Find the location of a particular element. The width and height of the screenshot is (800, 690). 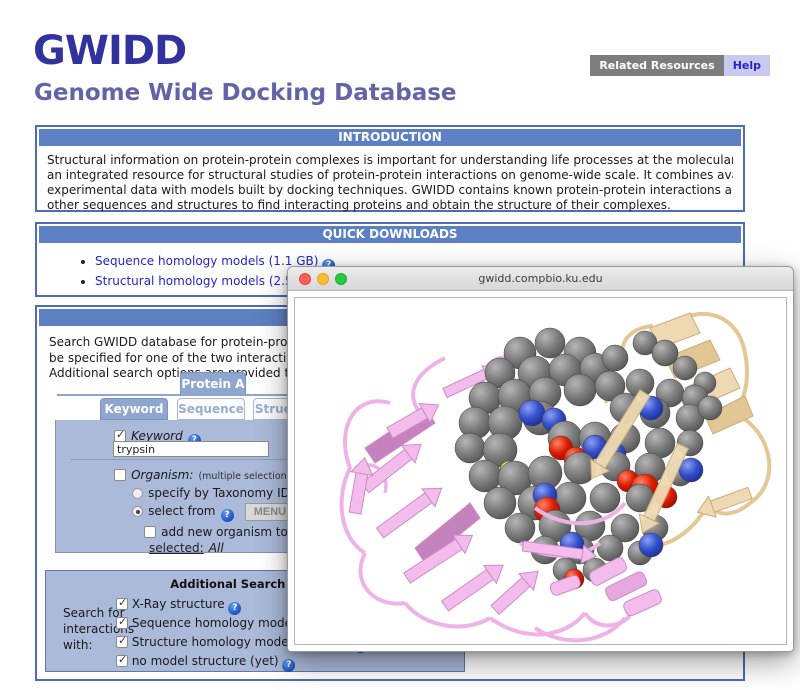

tab-keyword: Keyword is located at coordinates (134, 409).